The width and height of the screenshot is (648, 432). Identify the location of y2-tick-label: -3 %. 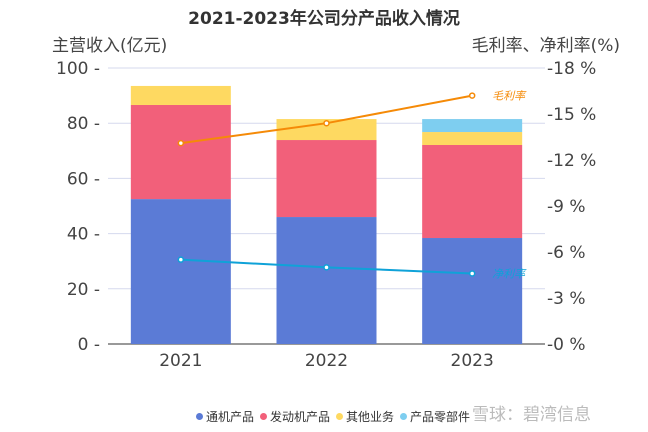
(566, 299).